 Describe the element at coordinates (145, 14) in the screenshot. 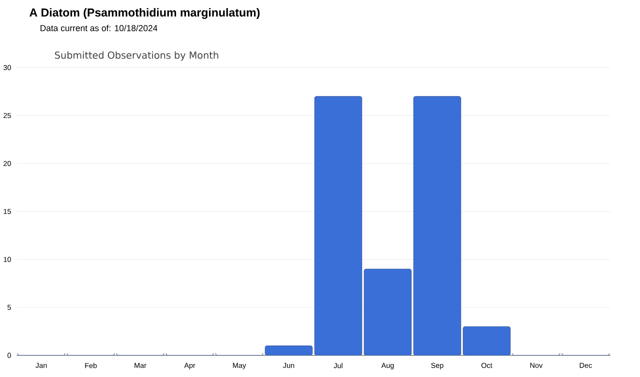

I see `chart-title: A Diatom (Psammothidium marginulatum)` at that location.